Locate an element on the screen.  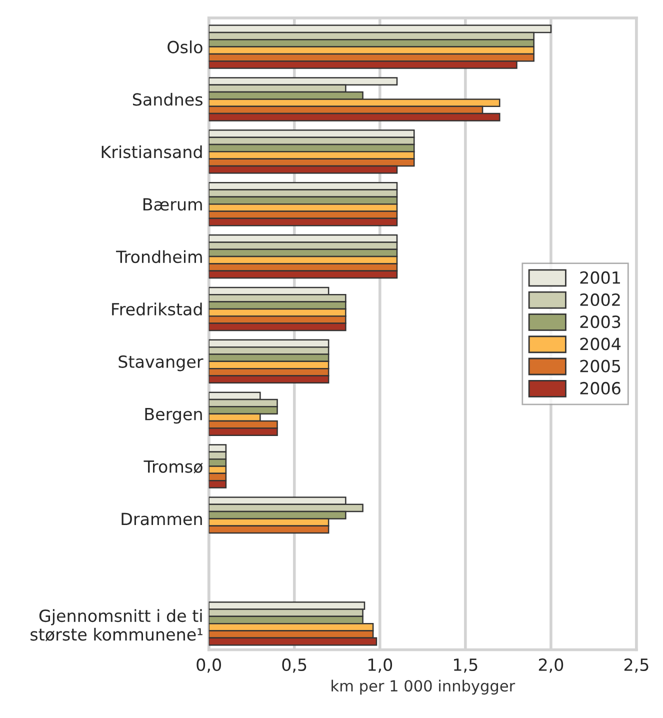
x-tick-label: 0,5 is located at coordinates (294, 665).